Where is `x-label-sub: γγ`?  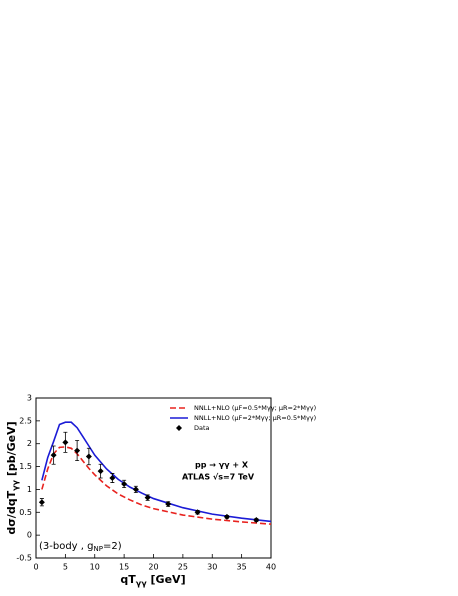 x-label-sub: γγ is located at coordinates (141, 583).